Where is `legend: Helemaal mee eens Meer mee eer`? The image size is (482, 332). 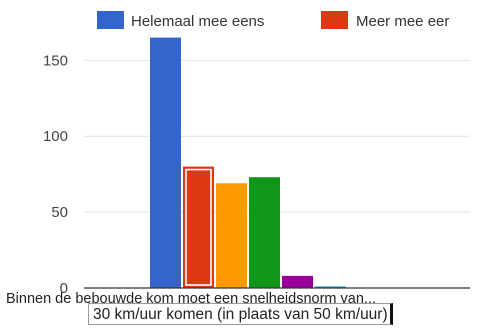
legend: Helemaal mee eens Meer mee eer is located at coordinates (273, 20).